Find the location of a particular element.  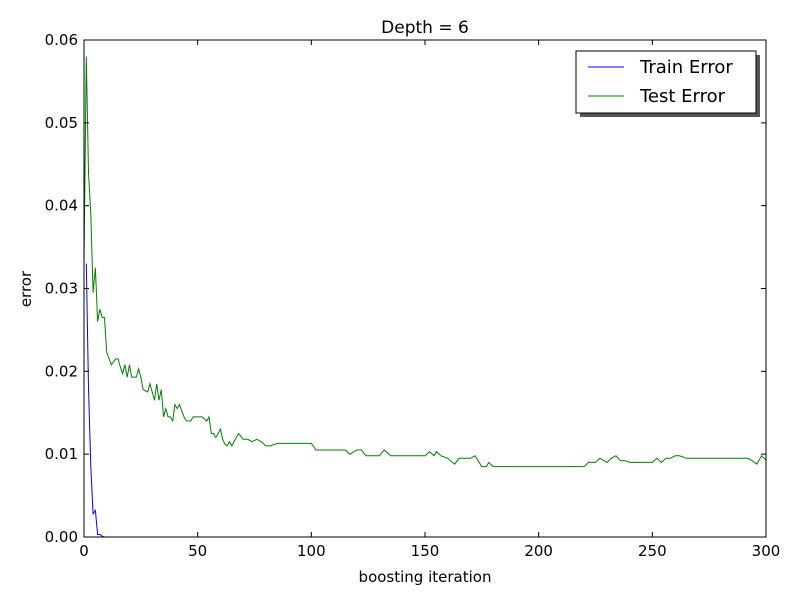

legend-label: Test Error is located at coordinates (682, 96).